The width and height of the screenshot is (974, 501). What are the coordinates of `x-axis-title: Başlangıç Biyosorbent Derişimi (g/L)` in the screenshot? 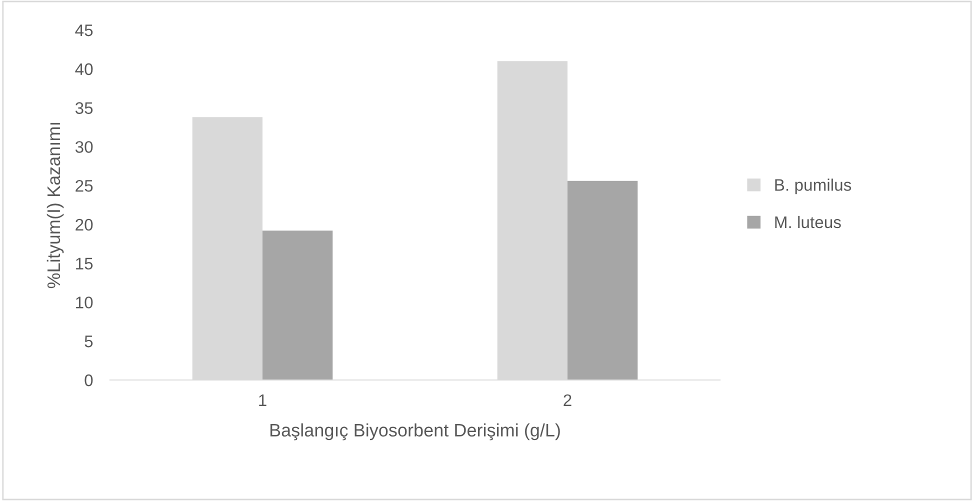 It's located at (415, 431).